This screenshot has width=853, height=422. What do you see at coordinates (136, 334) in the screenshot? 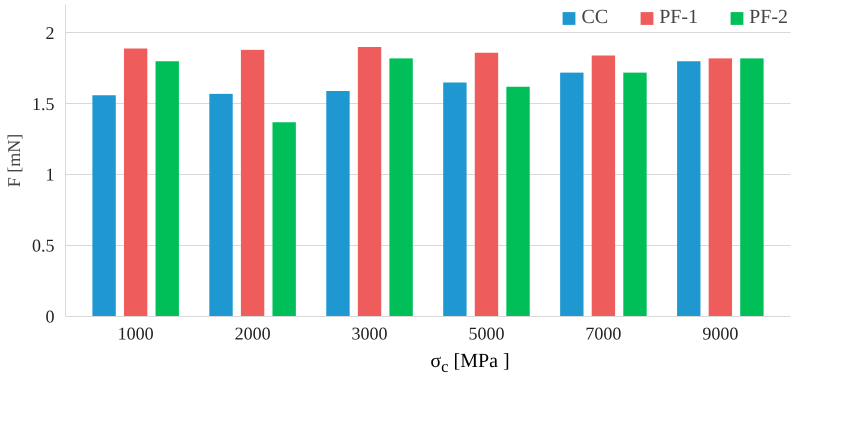
I see `x-tick-label: 1000` at bounding box center [136, 334].